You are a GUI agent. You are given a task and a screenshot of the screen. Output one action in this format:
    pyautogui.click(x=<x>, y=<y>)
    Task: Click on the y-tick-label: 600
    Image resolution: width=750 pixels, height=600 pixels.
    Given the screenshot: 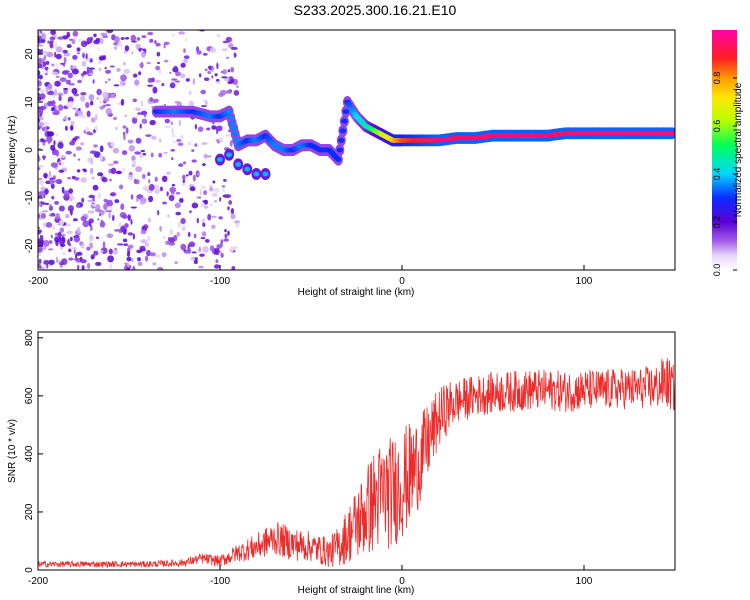 What is the action you would take?
    pyautogui.click(x=29, y=395)
    